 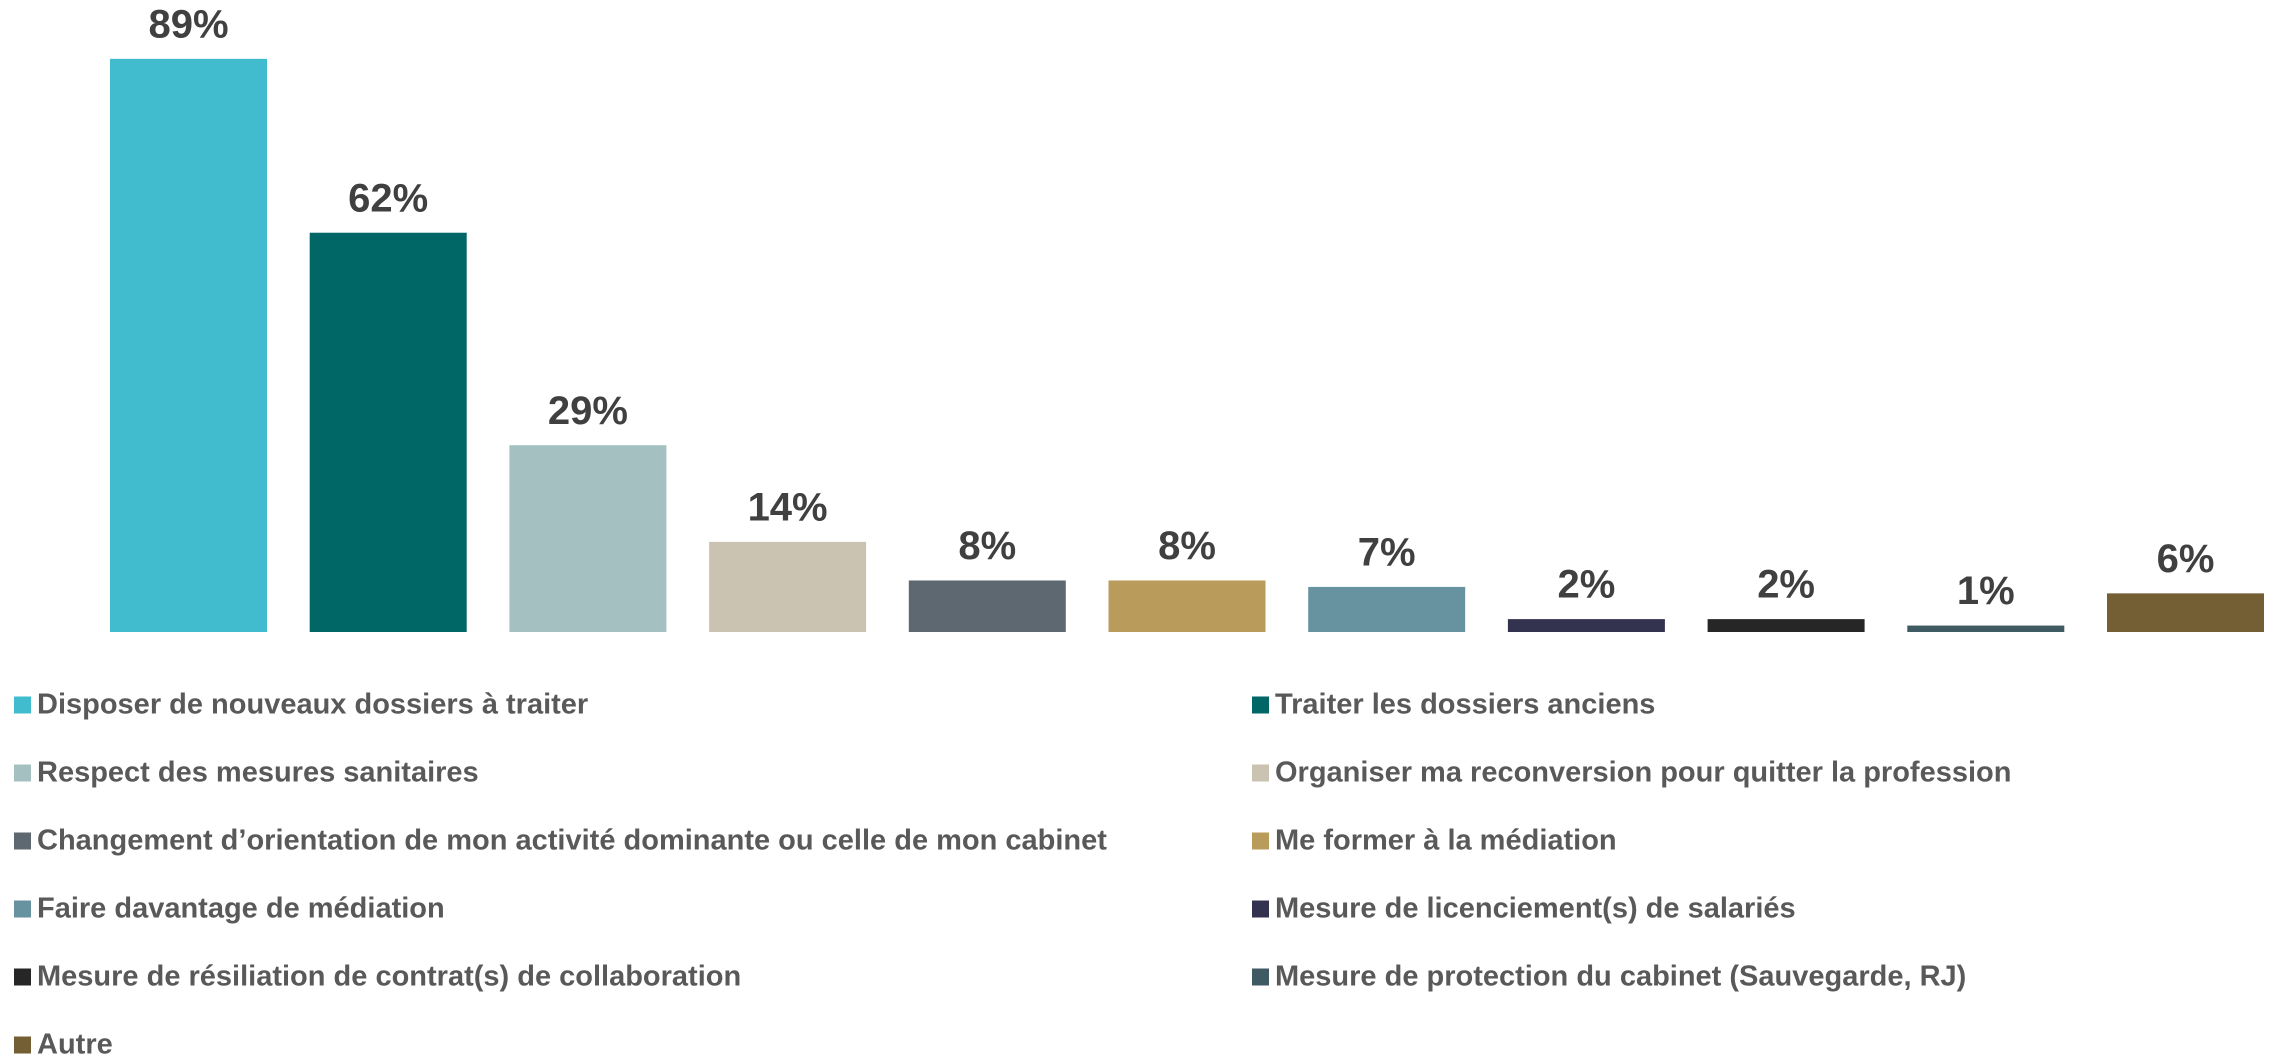 What do you see at coordinates (258, 773) in the screenshot?
I see `legend-label: Respect des mesures sanitaires` at bounding box center [258, 773].